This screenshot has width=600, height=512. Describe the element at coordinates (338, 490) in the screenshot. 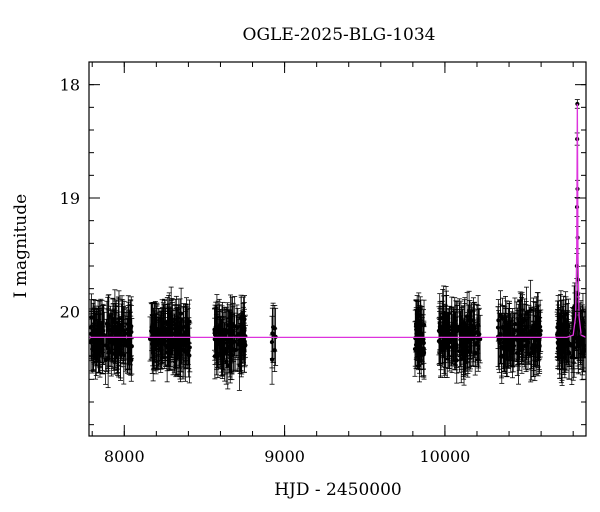

I see `x-axis-label: HJD - 2450000` at that location.